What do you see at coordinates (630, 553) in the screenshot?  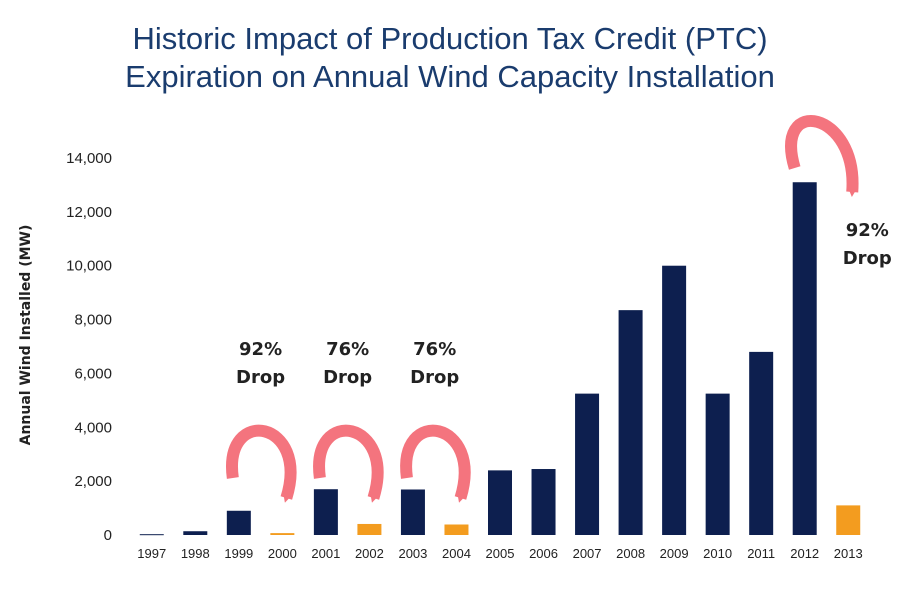 I see `x-tick-label: 2008` at bounding box center [630, 553].